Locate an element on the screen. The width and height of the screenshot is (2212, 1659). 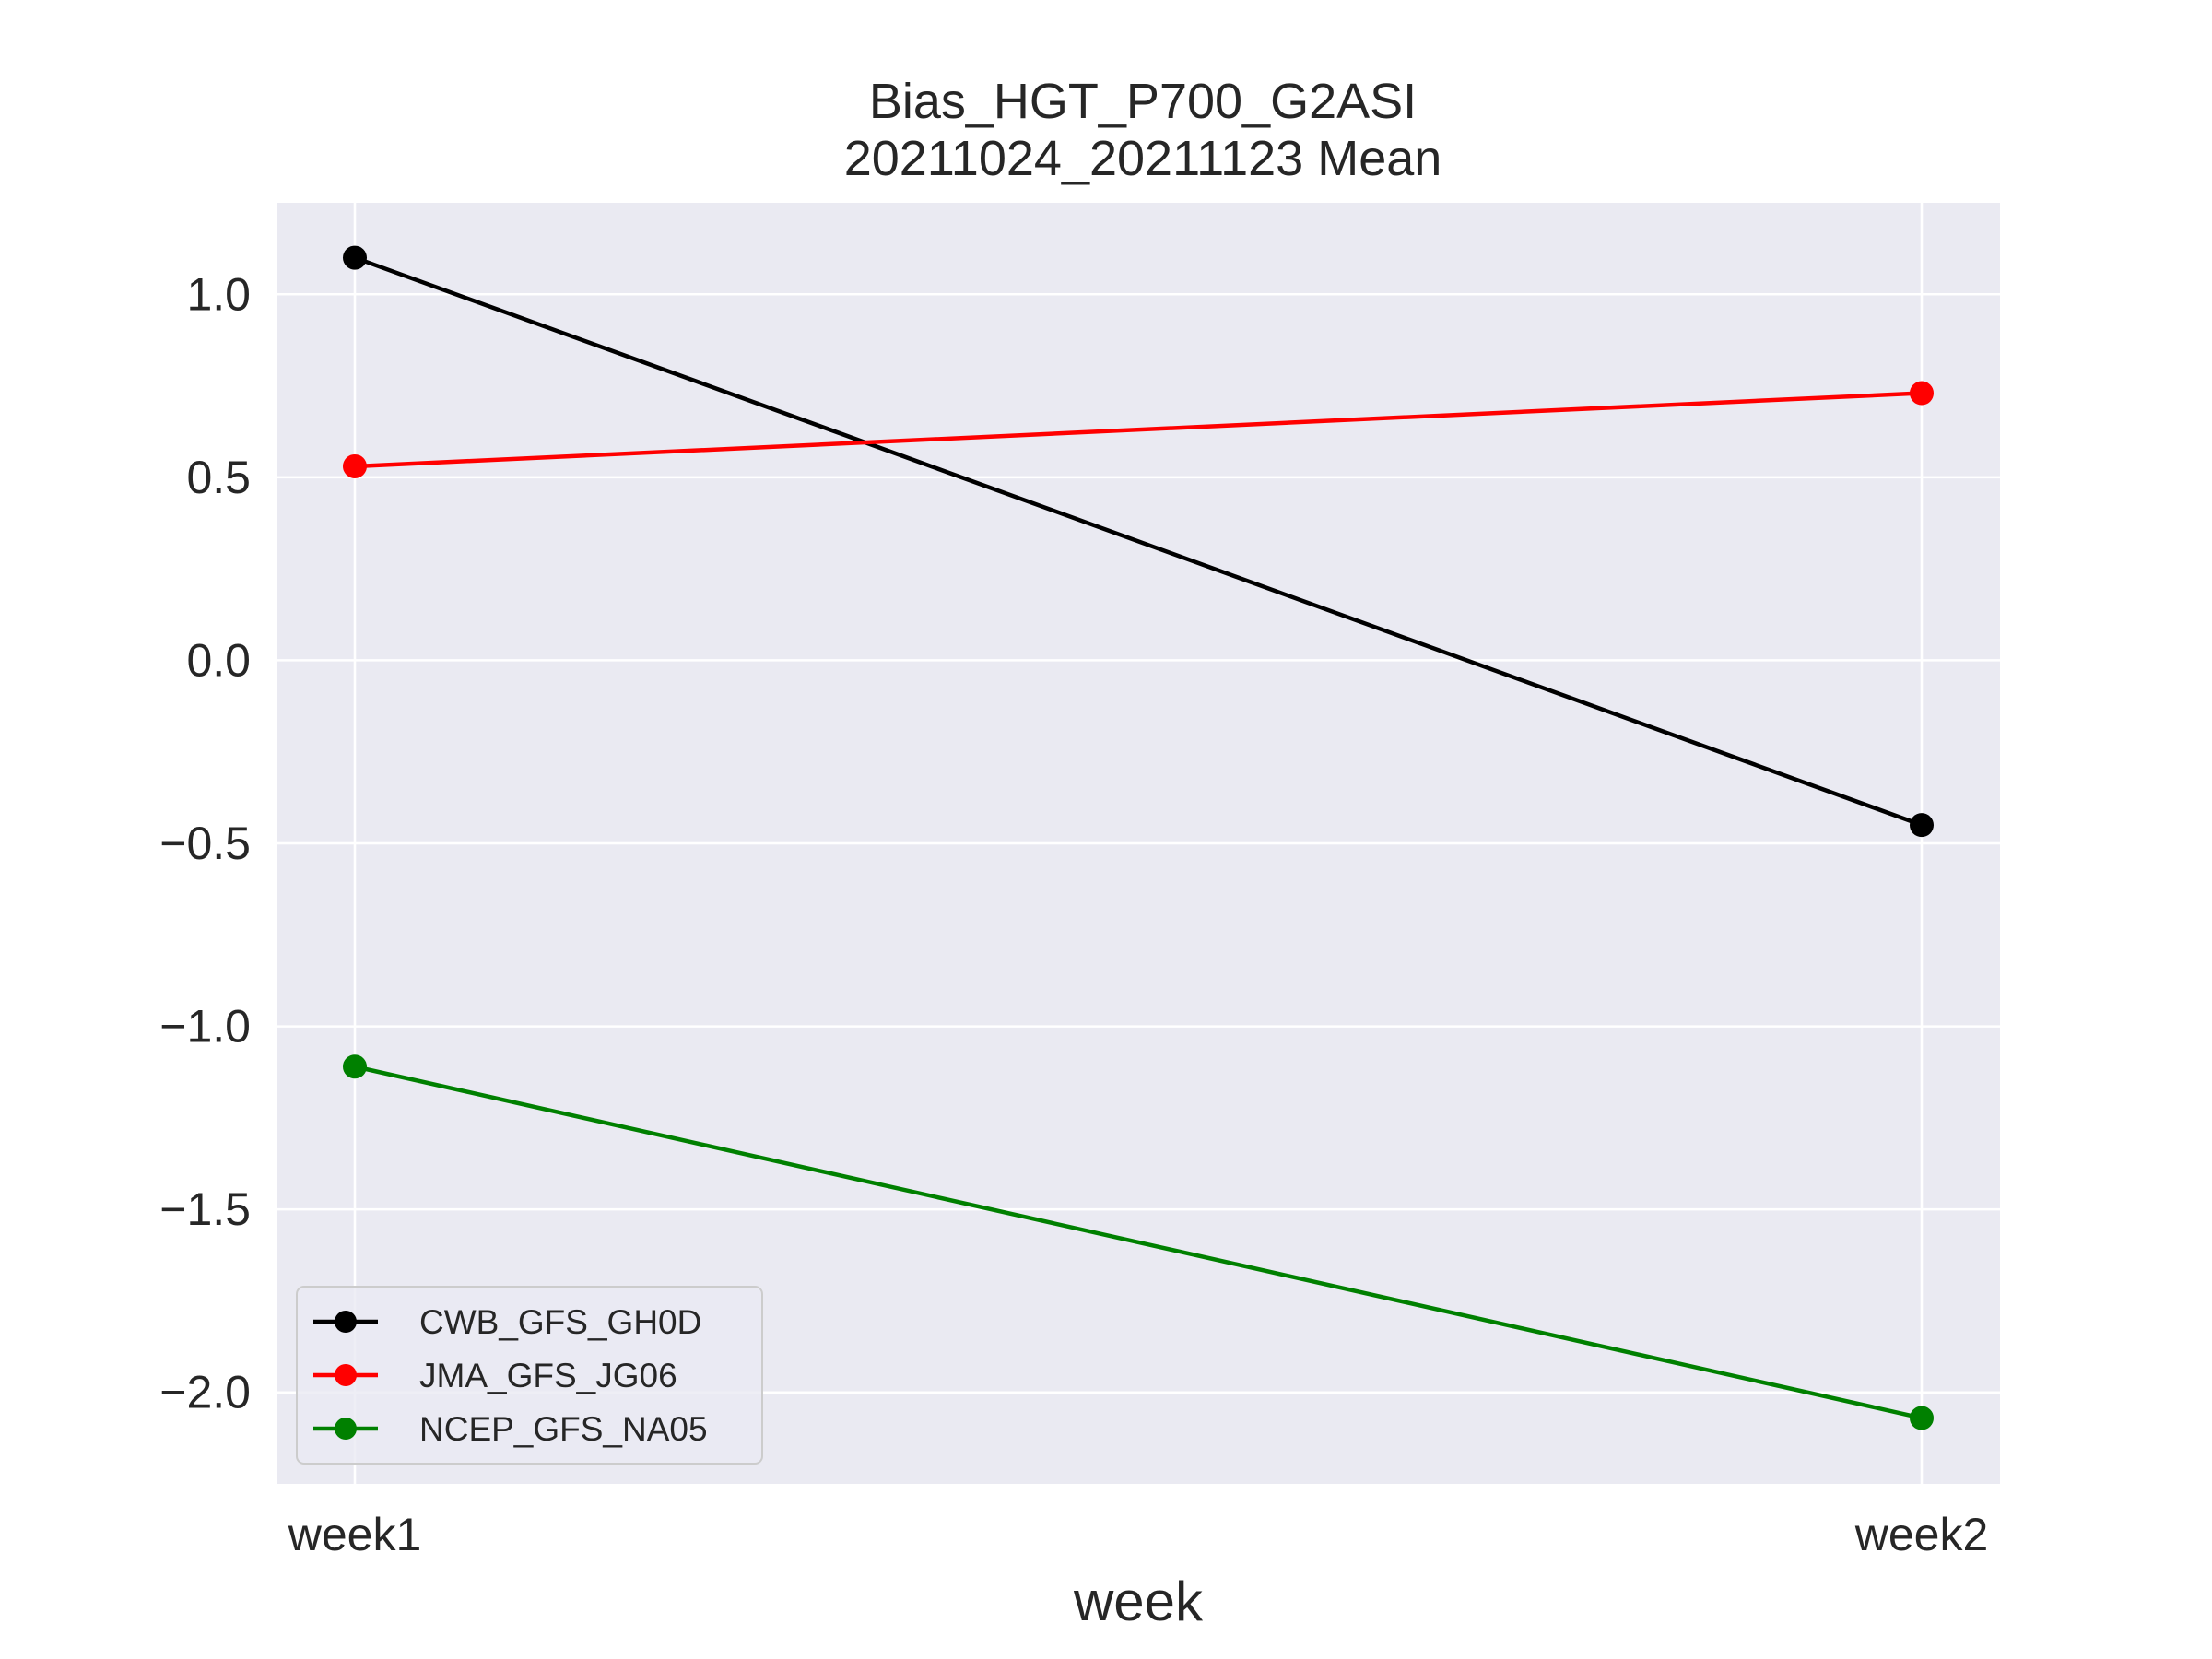
y-tick-label: 0.0 is located at coordinates (218, 660).